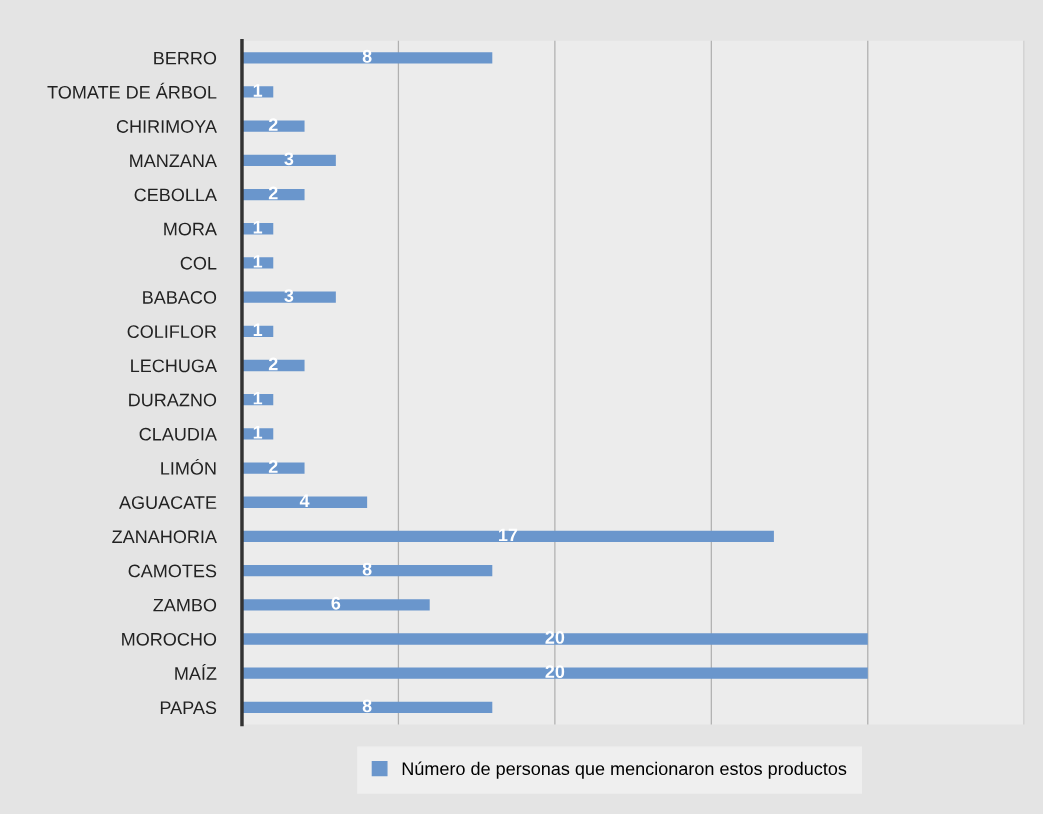 This screenshot has width=1043, height=814. What do you see at coordinates (164, 537) in the screenshot?
I see `y-tick-label: ZANAHORIA` at bounding box center [164, 537].